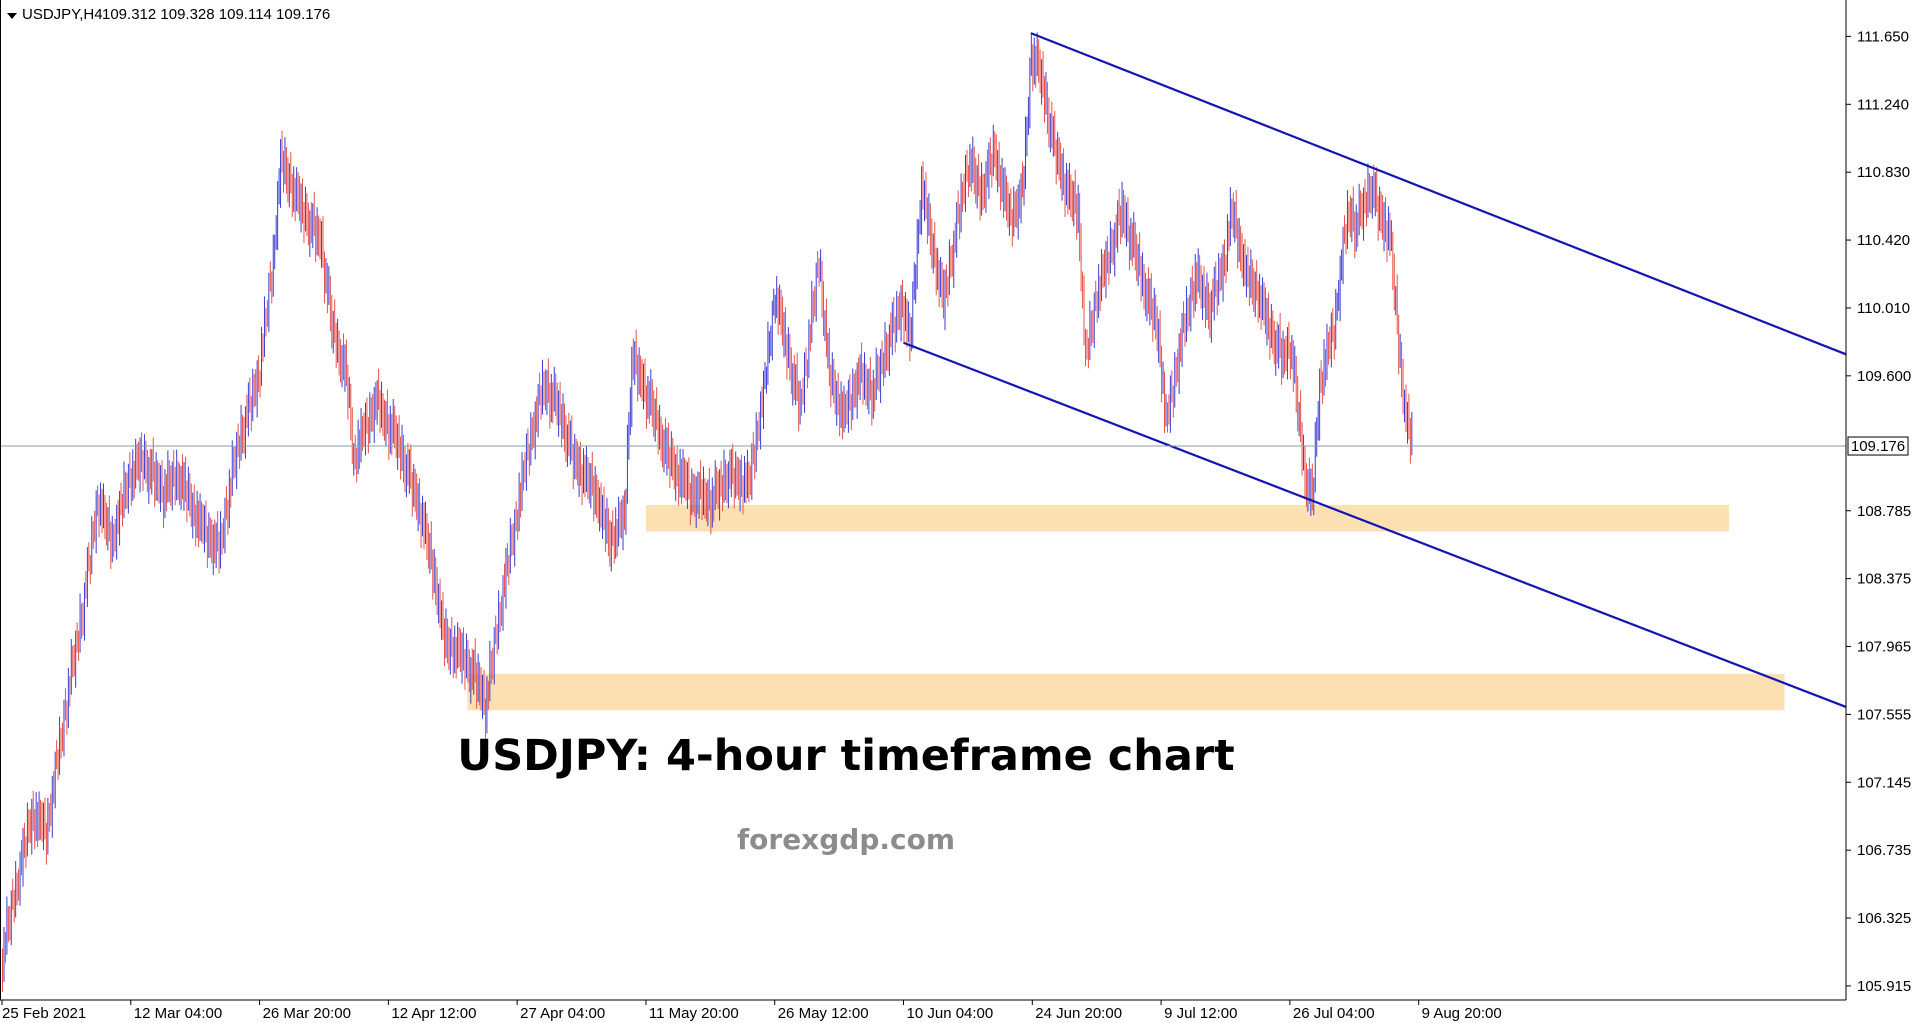 This screenshot has width=1913, height=1023. I want to click on price-tick-label: 107.965, so click(1884, 647).